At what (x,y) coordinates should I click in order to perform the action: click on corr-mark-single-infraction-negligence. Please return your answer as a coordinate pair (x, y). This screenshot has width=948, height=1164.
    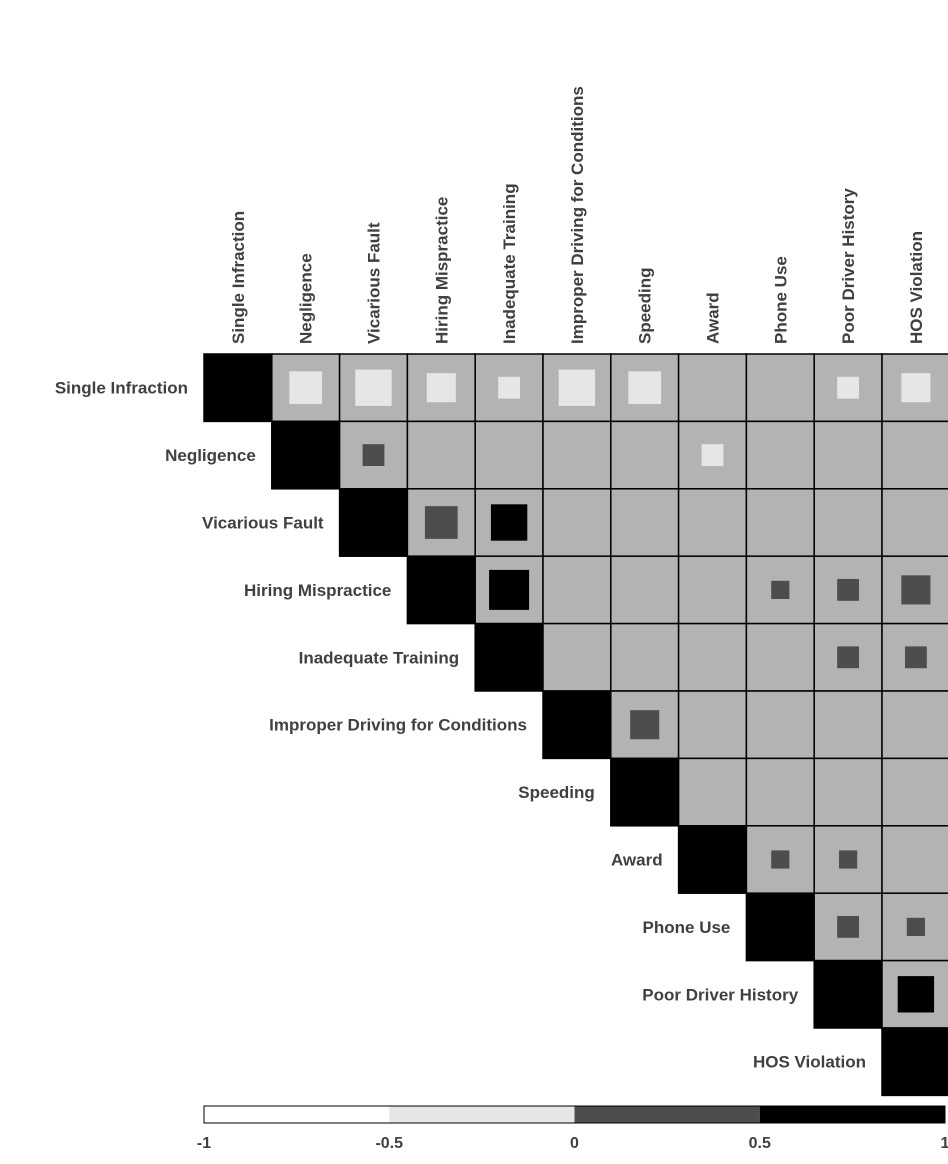
    Looking at the image, I should click on (306, 388).